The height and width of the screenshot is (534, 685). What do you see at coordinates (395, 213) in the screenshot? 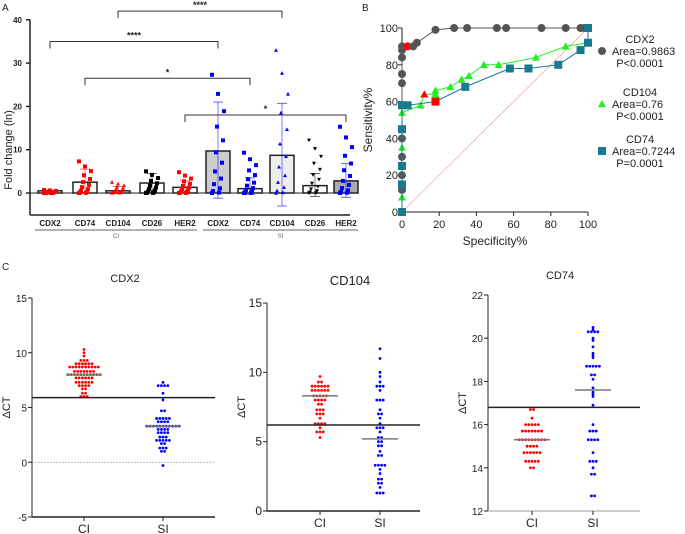
I see `y-tick-label: 0` at bounding box center [395, 213].